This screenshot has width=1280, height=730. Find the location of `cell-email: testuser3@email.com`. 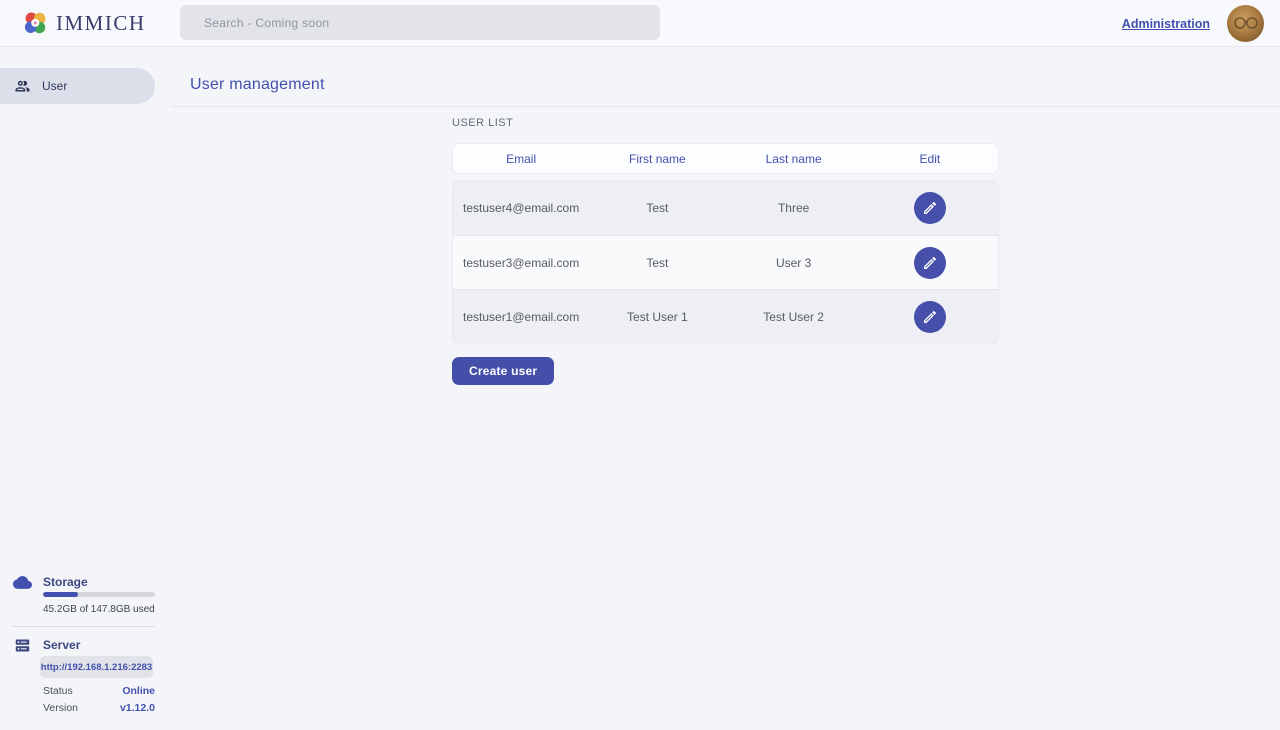

cell-email: testuser3@email.com is located at coordinates (521, 262).